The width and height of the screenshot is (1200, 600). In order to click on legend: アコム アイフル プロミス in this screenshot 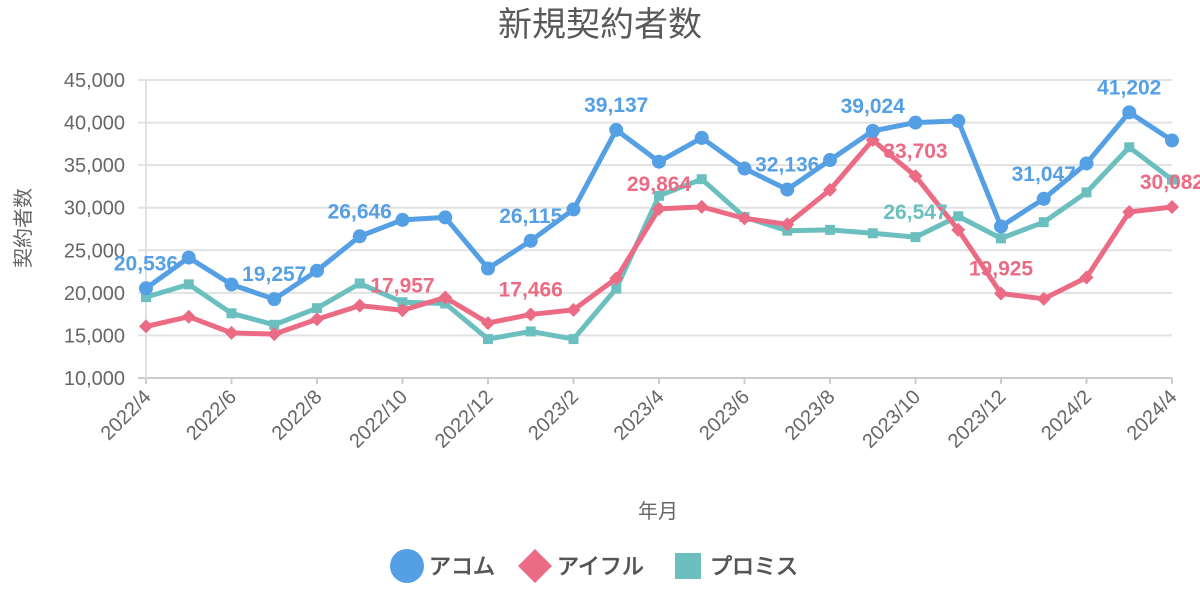, I will do `click(594, 566)`.